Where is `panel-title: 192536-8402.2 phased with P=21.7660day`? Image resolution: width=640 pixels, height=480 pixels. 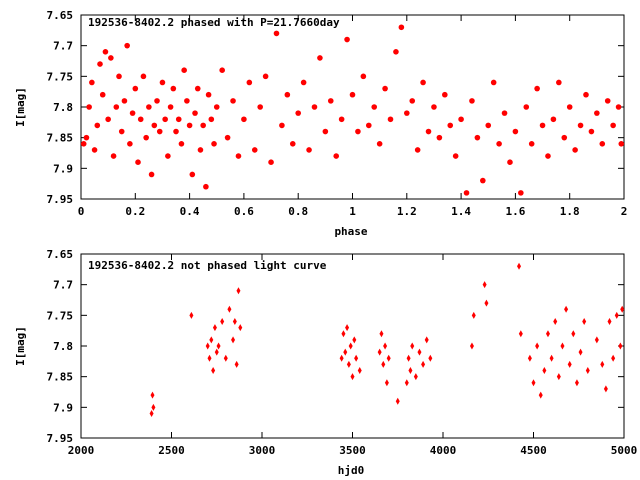
panel-title: 192536-8402.2 phased with P=21.7660day is located at coordinates (214, 22).